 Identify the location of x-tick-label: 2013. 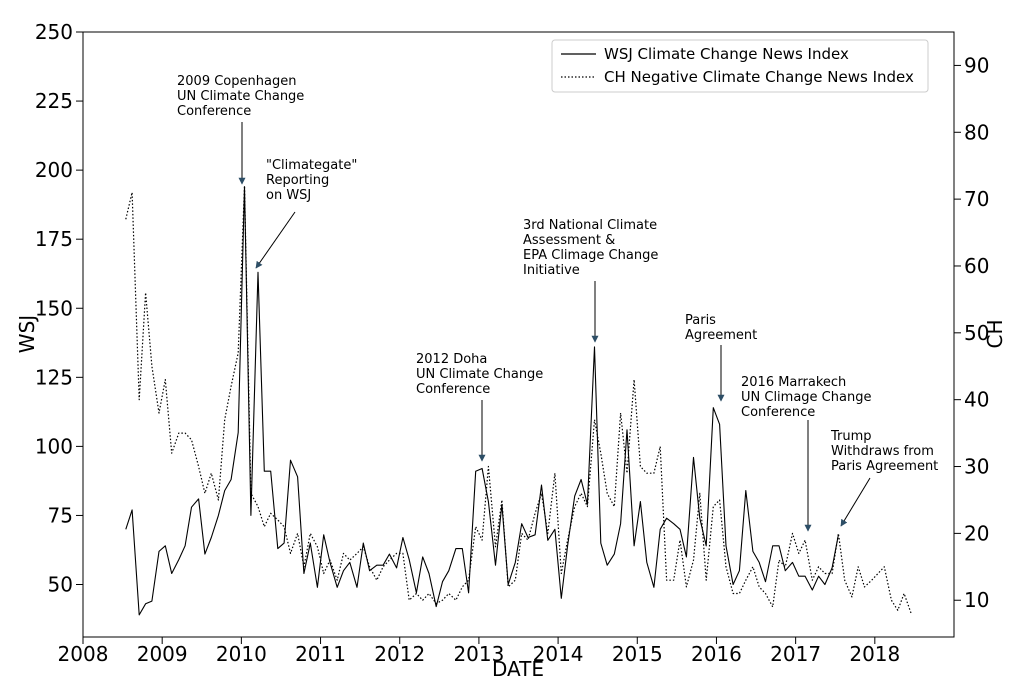
(478, 654).